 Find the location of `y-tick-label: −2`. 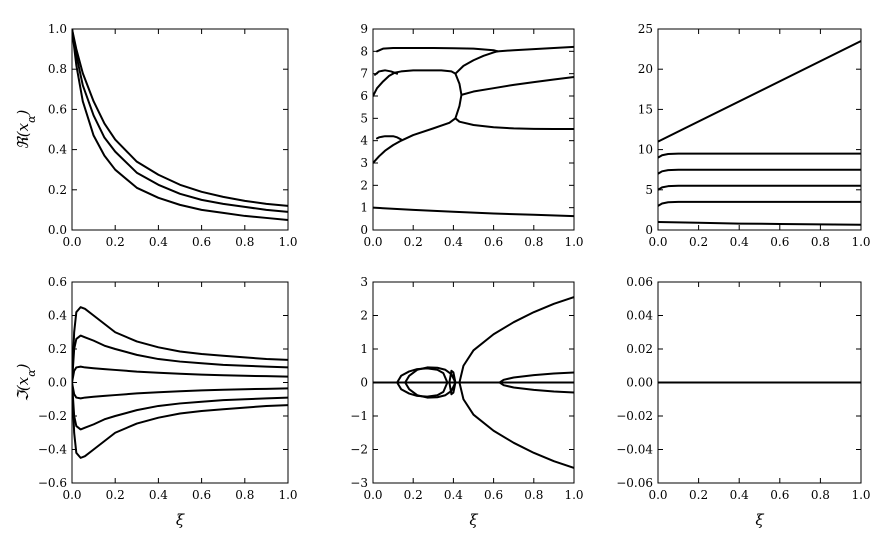

y-tick-label: −2 is located at coordinates (359, 450).